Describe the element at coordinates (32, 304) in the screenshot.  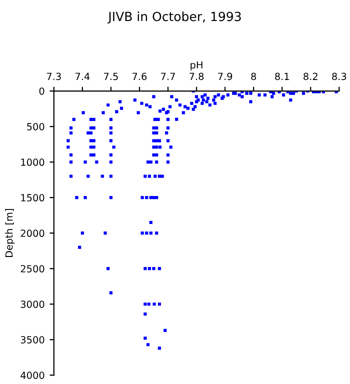
I see `y-tick-label: 3000` at that location.